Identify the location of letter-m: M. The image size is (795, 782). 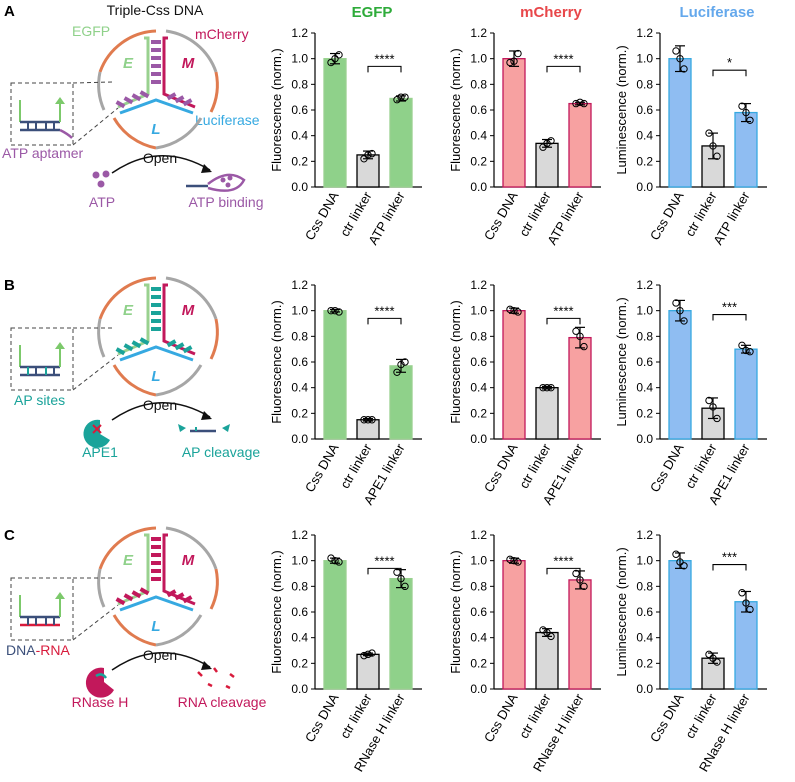
(188, 63).